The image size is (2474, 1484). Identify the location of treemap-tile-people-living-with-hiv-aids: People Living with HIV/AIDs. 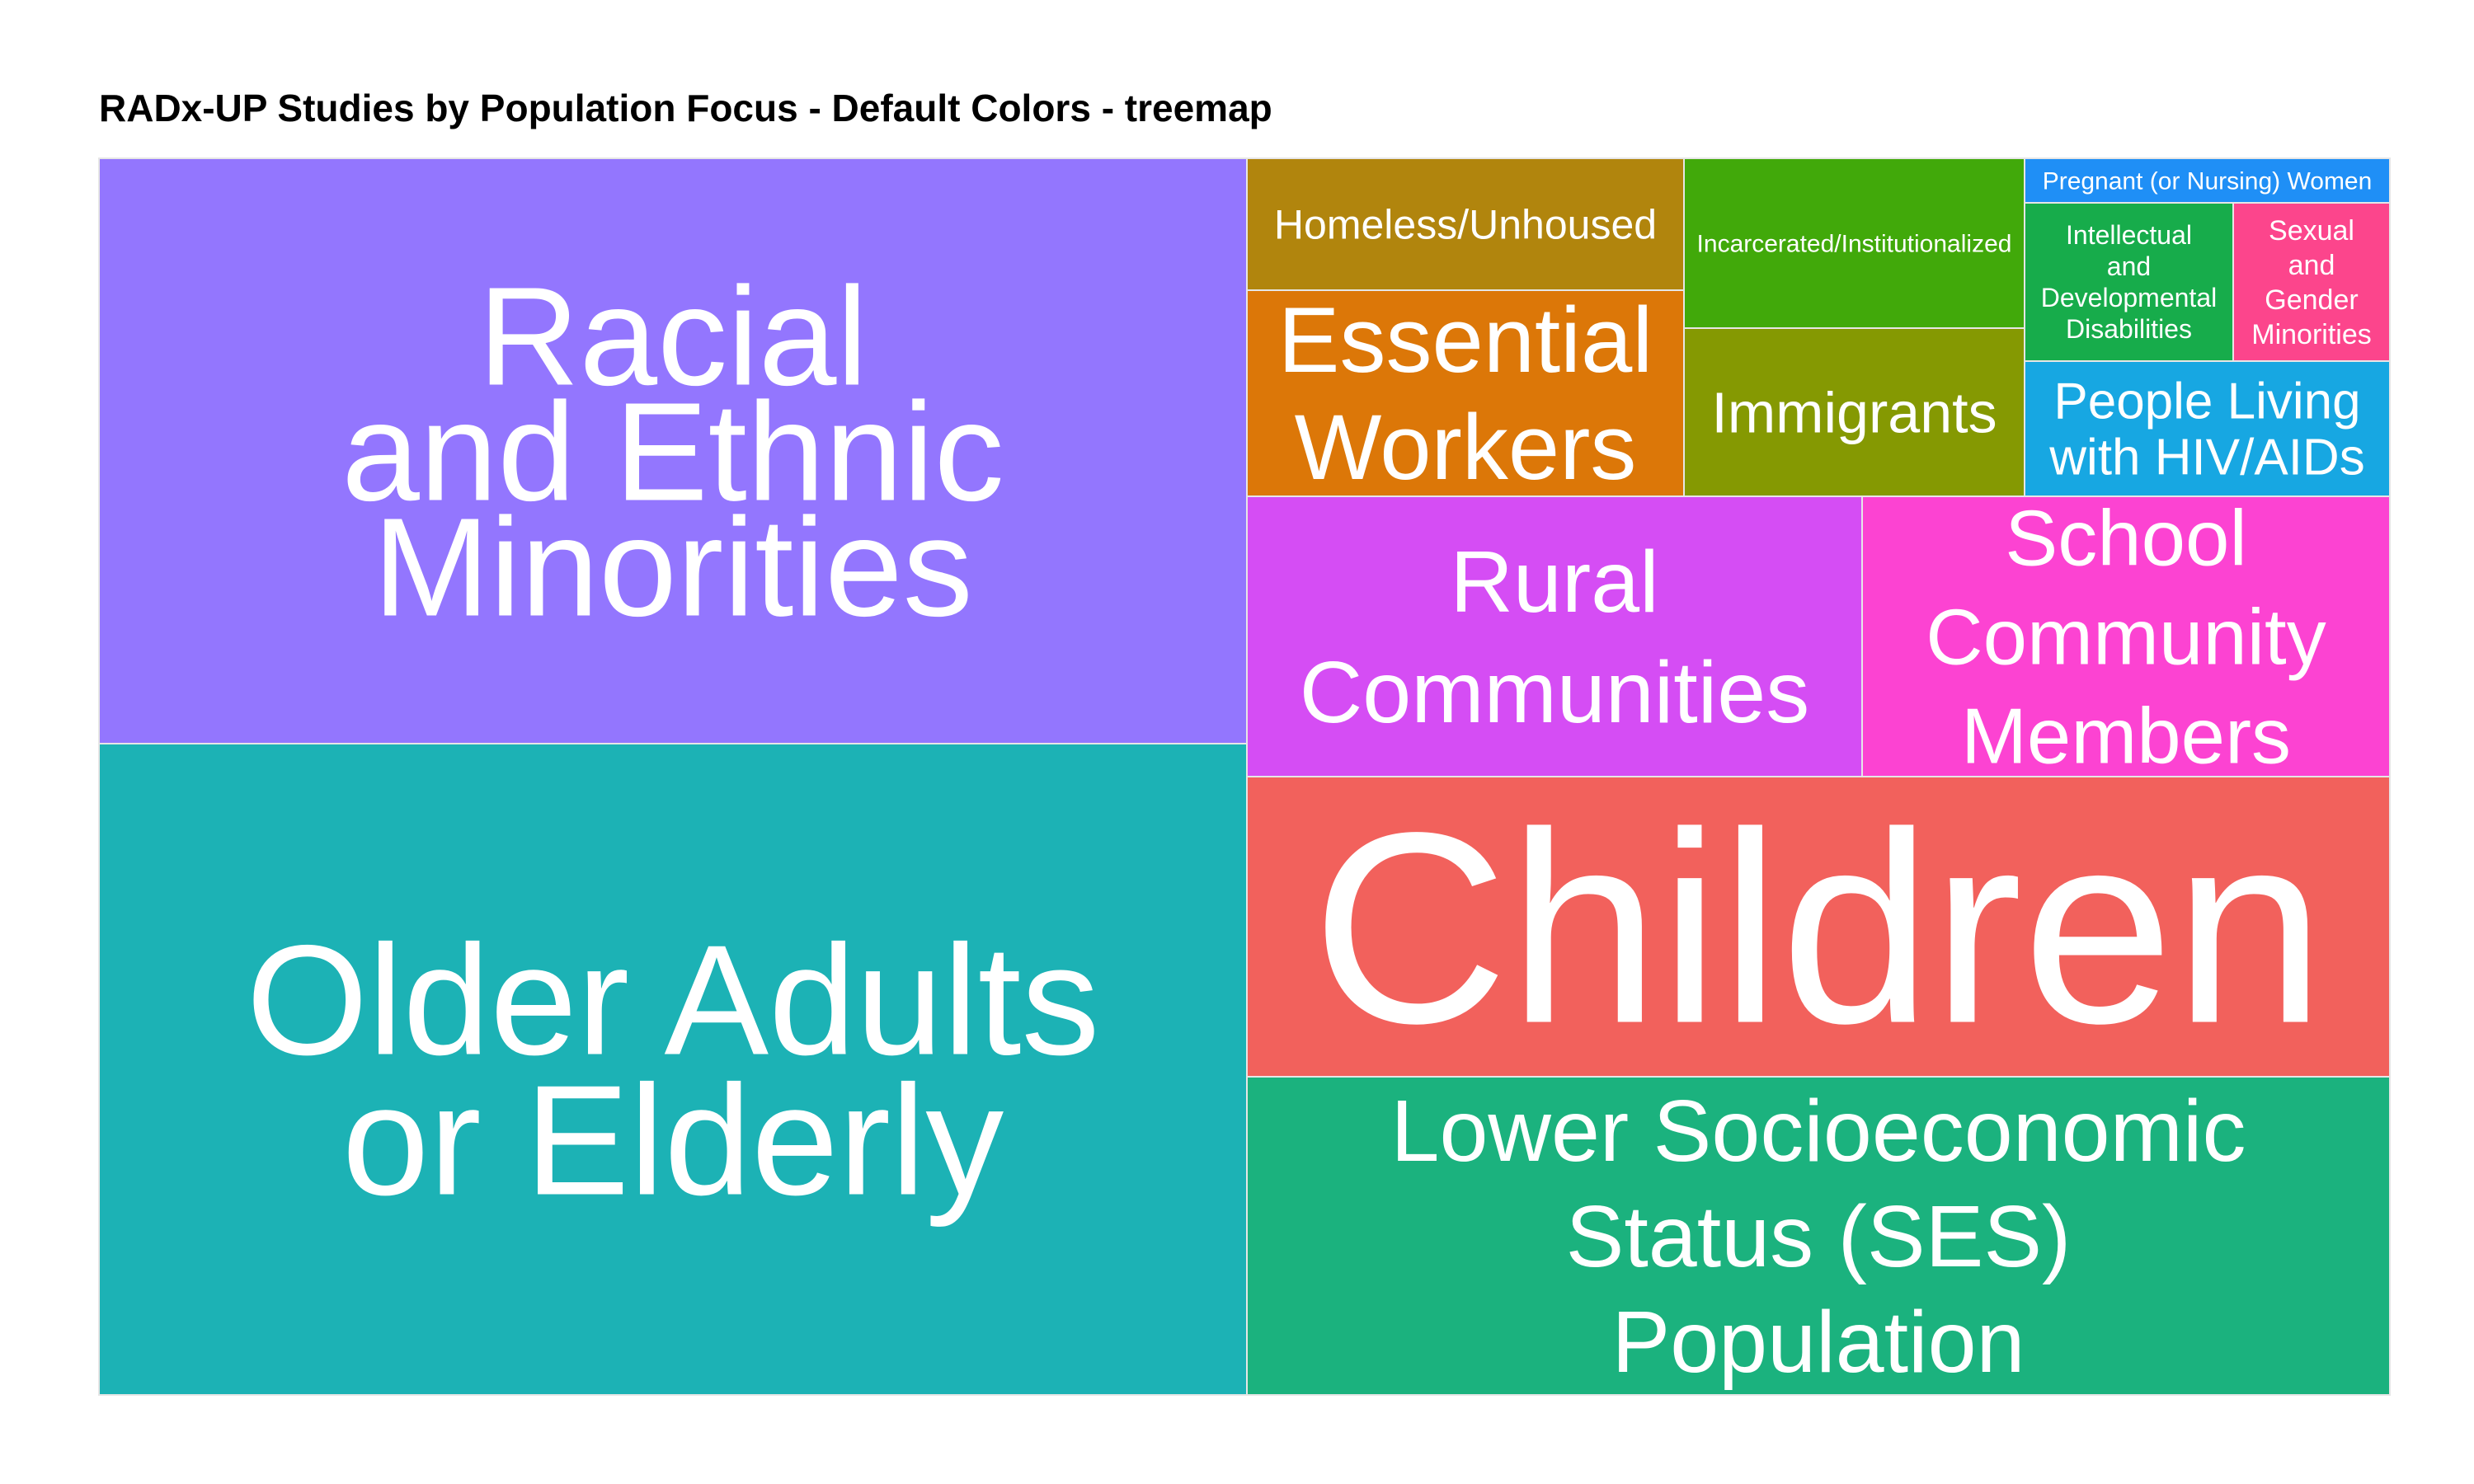
(2207, 428).